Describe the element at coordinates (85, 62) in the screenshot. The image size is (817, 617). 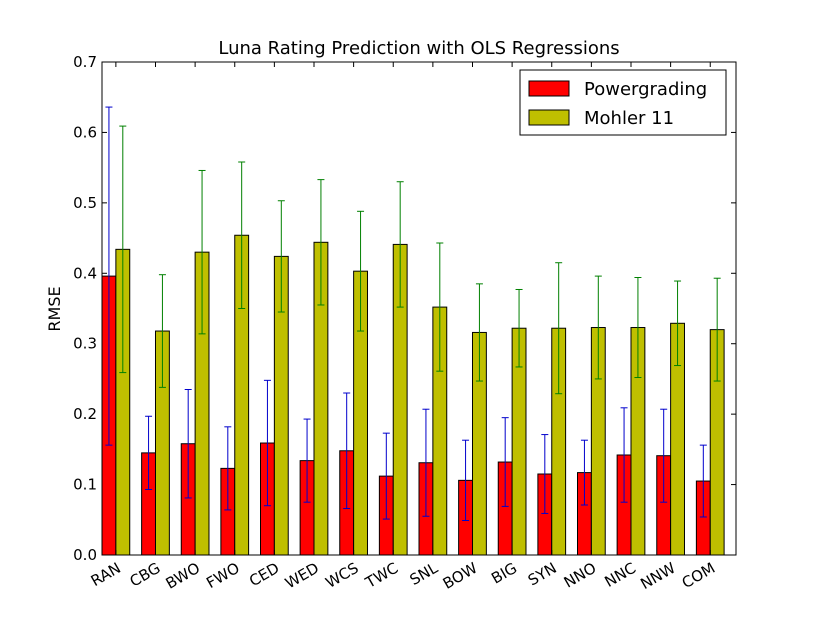
I see `y-tick-label: 0.7` at that location.